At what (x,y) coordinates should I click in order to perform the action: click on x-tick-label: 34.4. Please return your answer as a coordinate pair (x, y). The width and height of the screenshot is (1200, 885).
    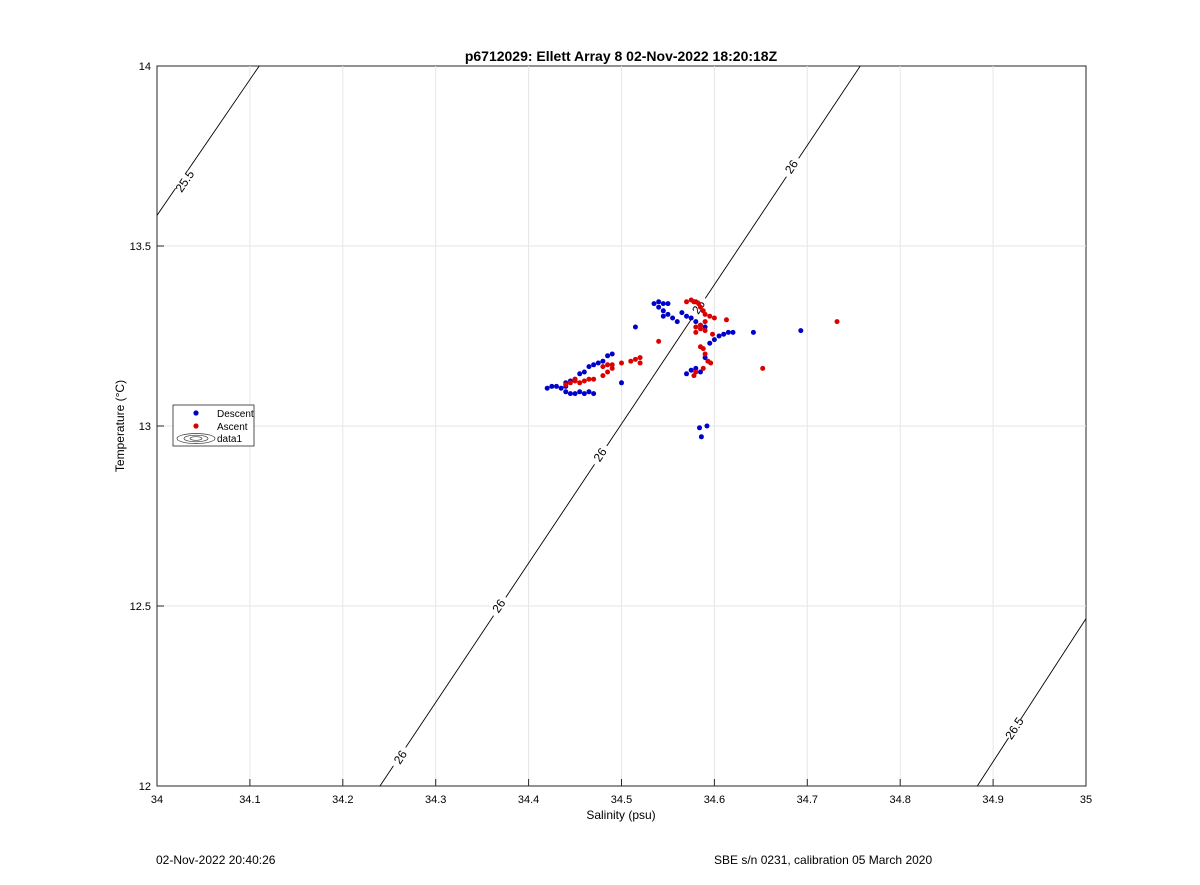
    Looking at the image, I should click on (528, 800).